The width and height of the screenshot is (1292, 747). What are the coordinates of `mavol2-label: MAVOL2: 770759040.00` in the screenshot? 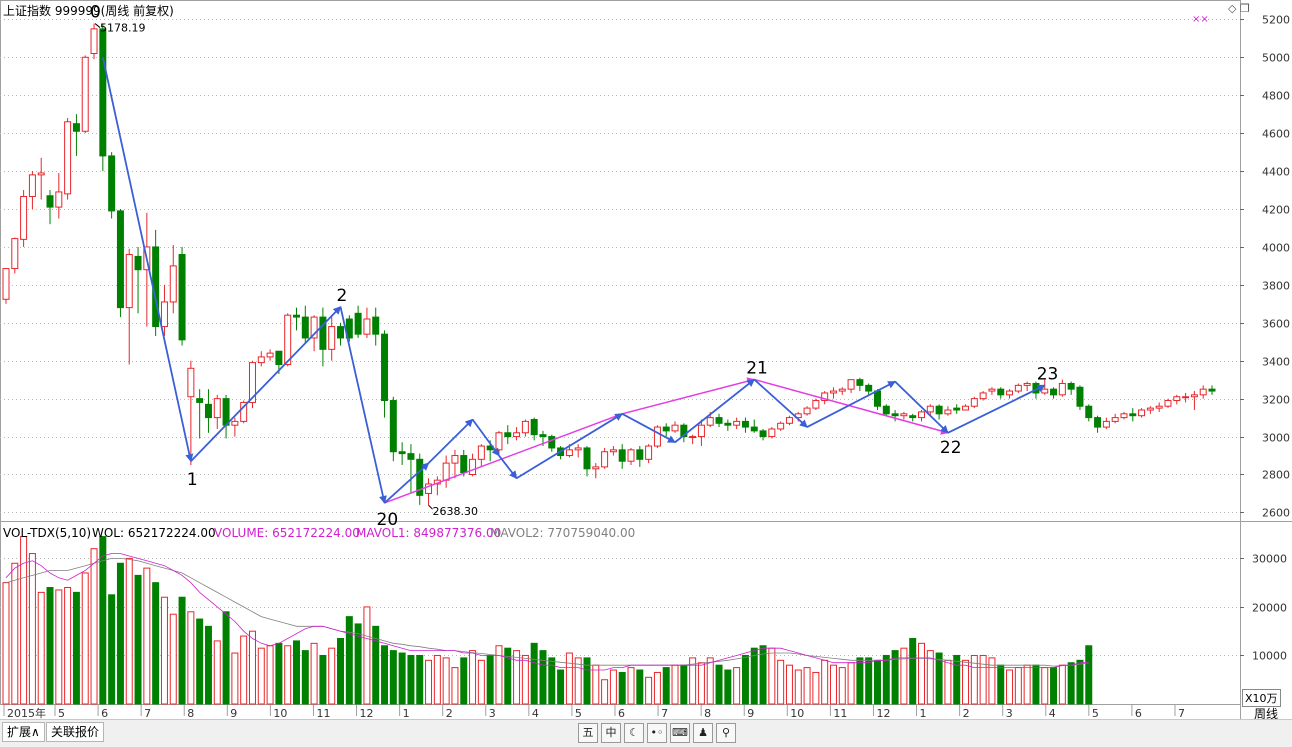 It's located at (563, 533).